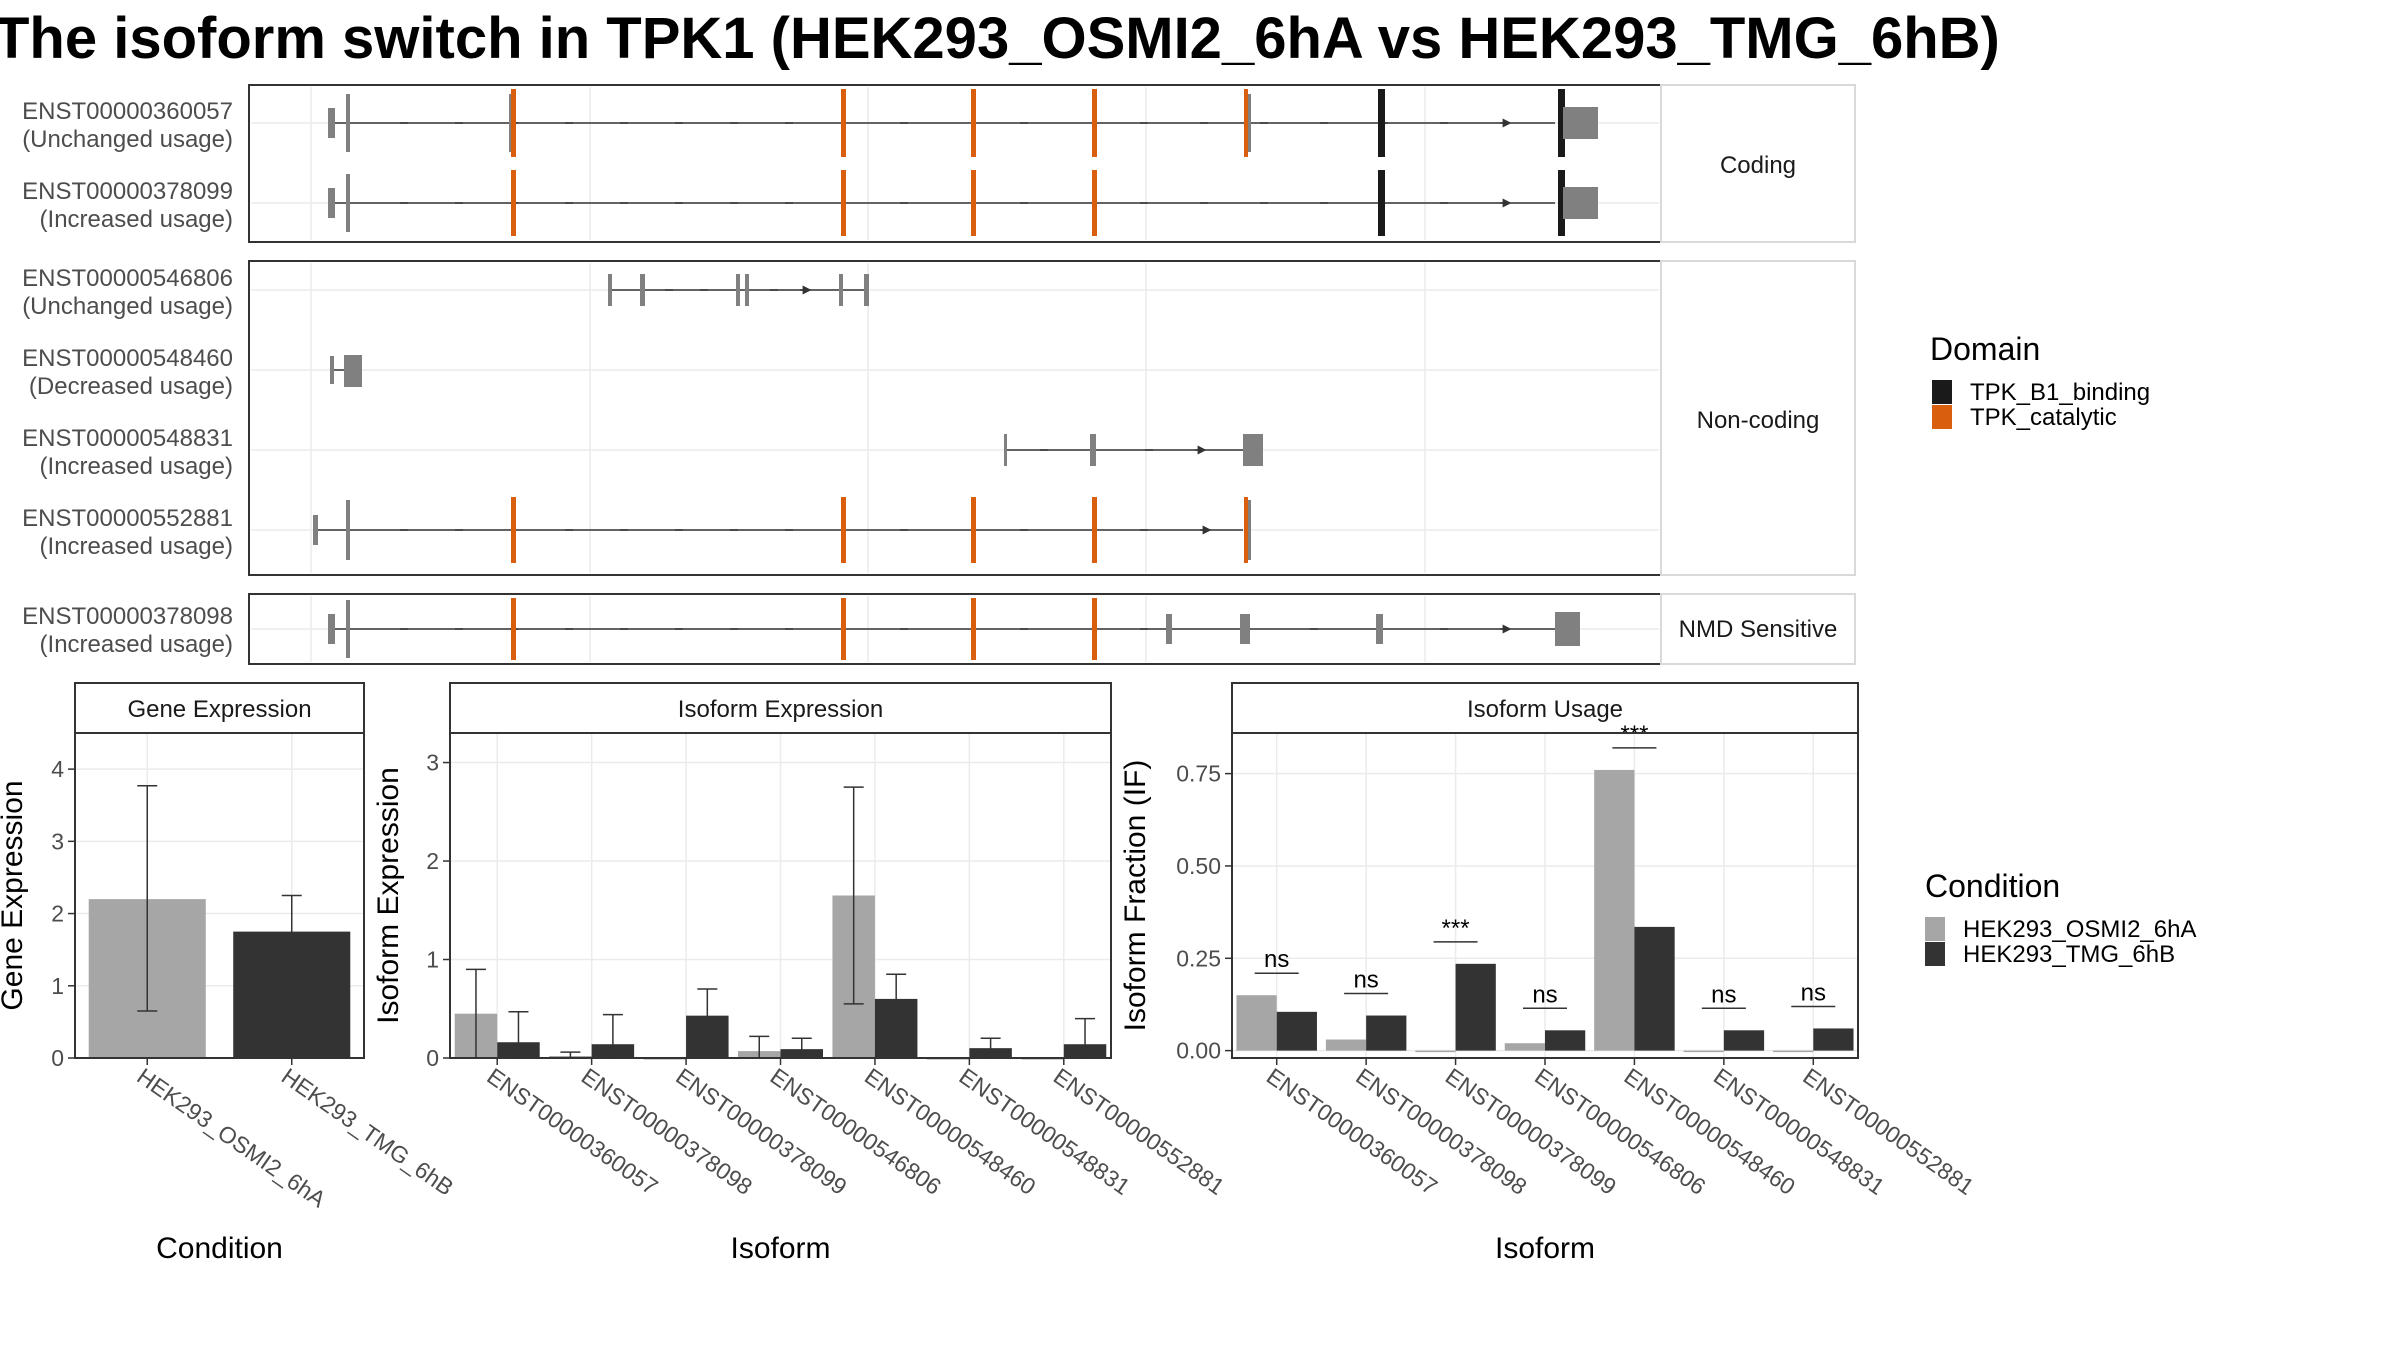  I want to click on y-tick-label: 1, so click(432, 960).